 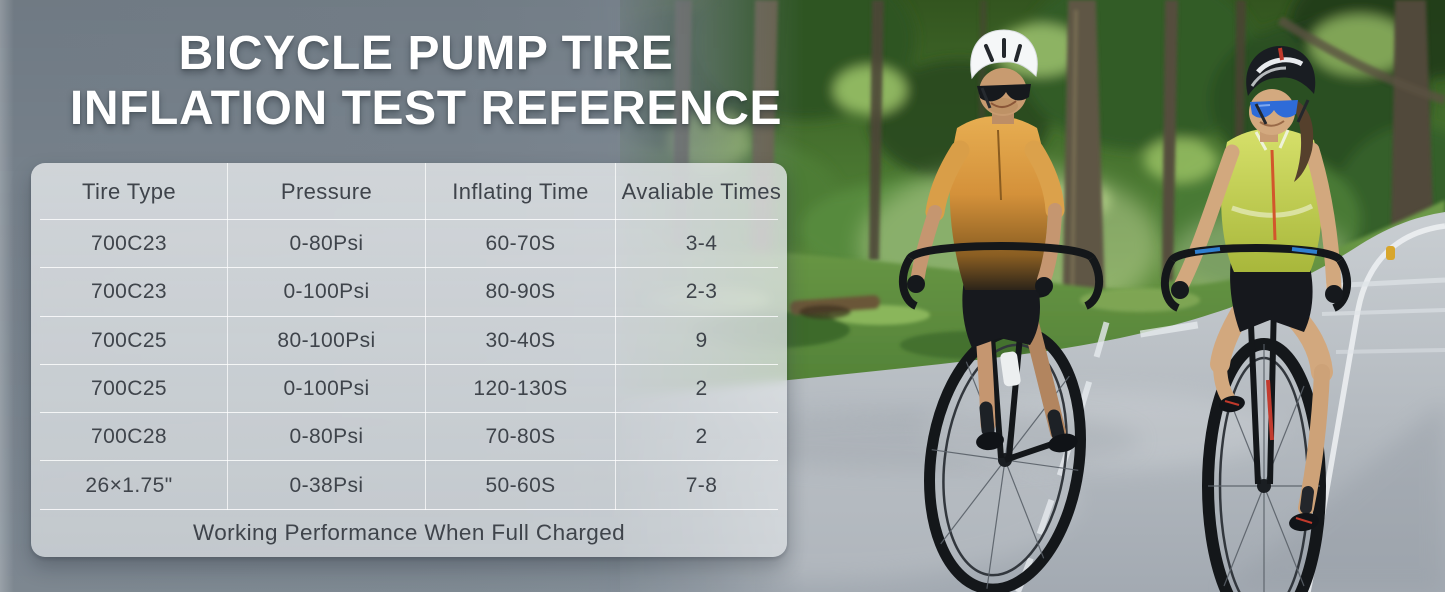 I want to click on table-row: 700C23 0-100Psi 80-90S 2-3, so click(x=409, y=292).